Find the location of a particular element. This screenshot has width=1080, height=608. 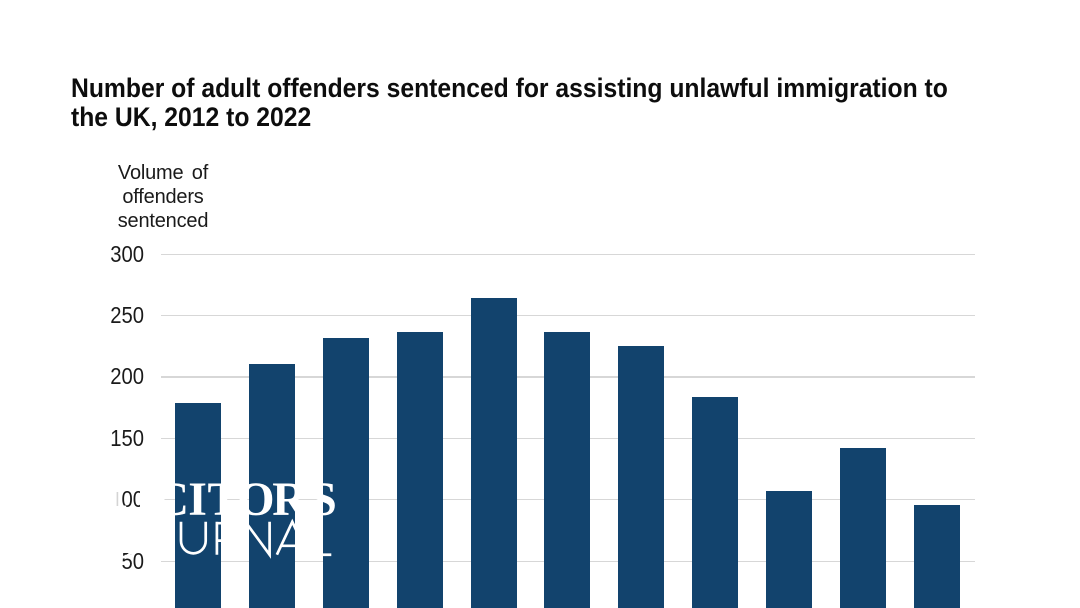

svg-text: C is located at coordinates (171, 499).